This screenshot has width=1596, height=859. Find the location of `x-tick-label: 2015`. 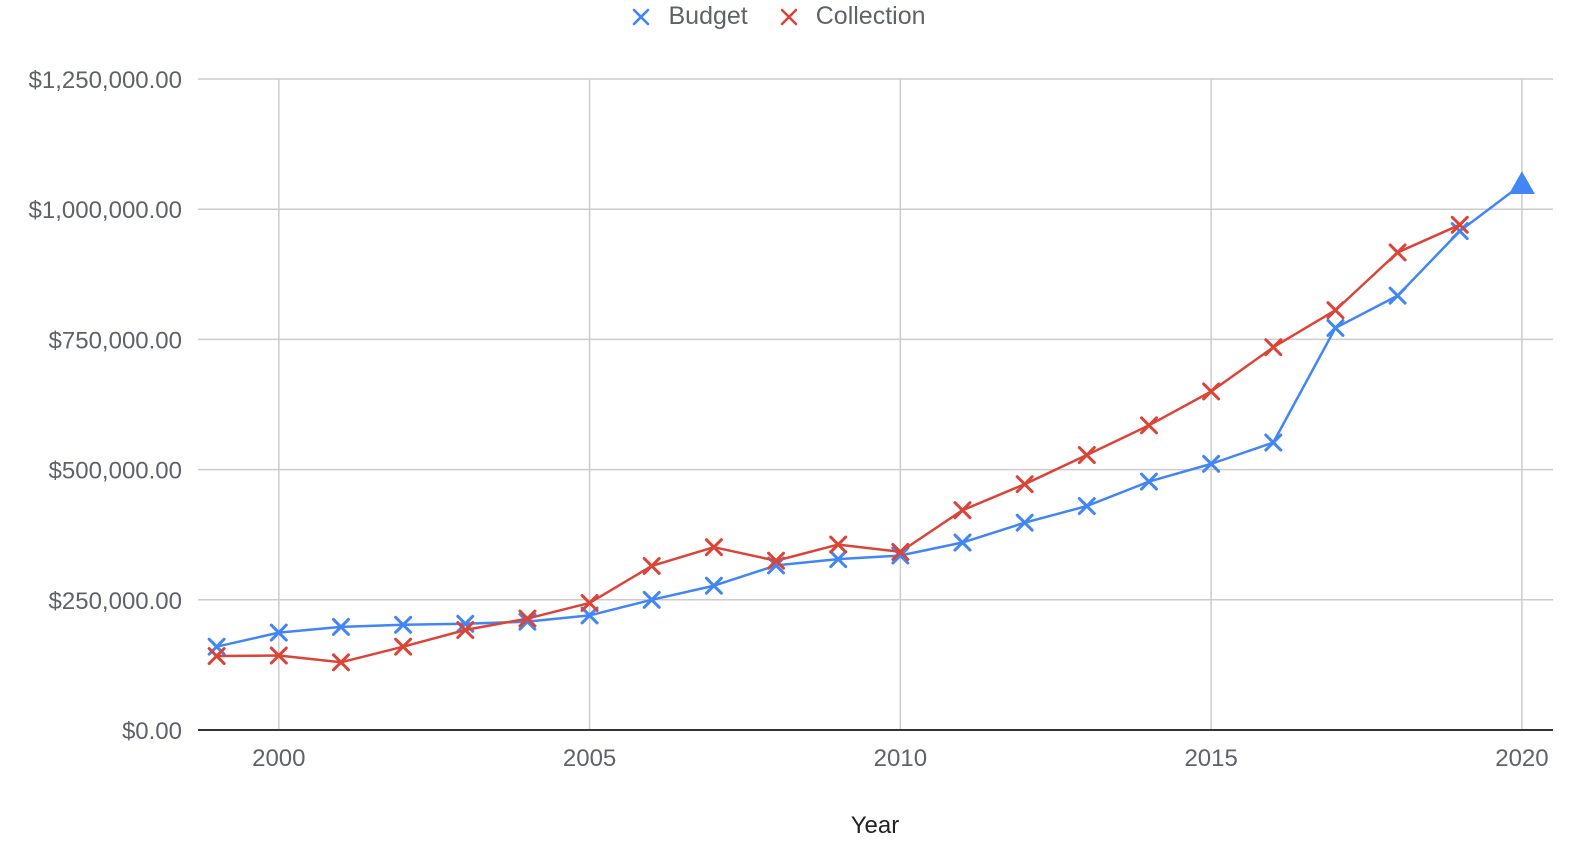

x-tick-label: 2015 is located at coordinates (1210, 758).